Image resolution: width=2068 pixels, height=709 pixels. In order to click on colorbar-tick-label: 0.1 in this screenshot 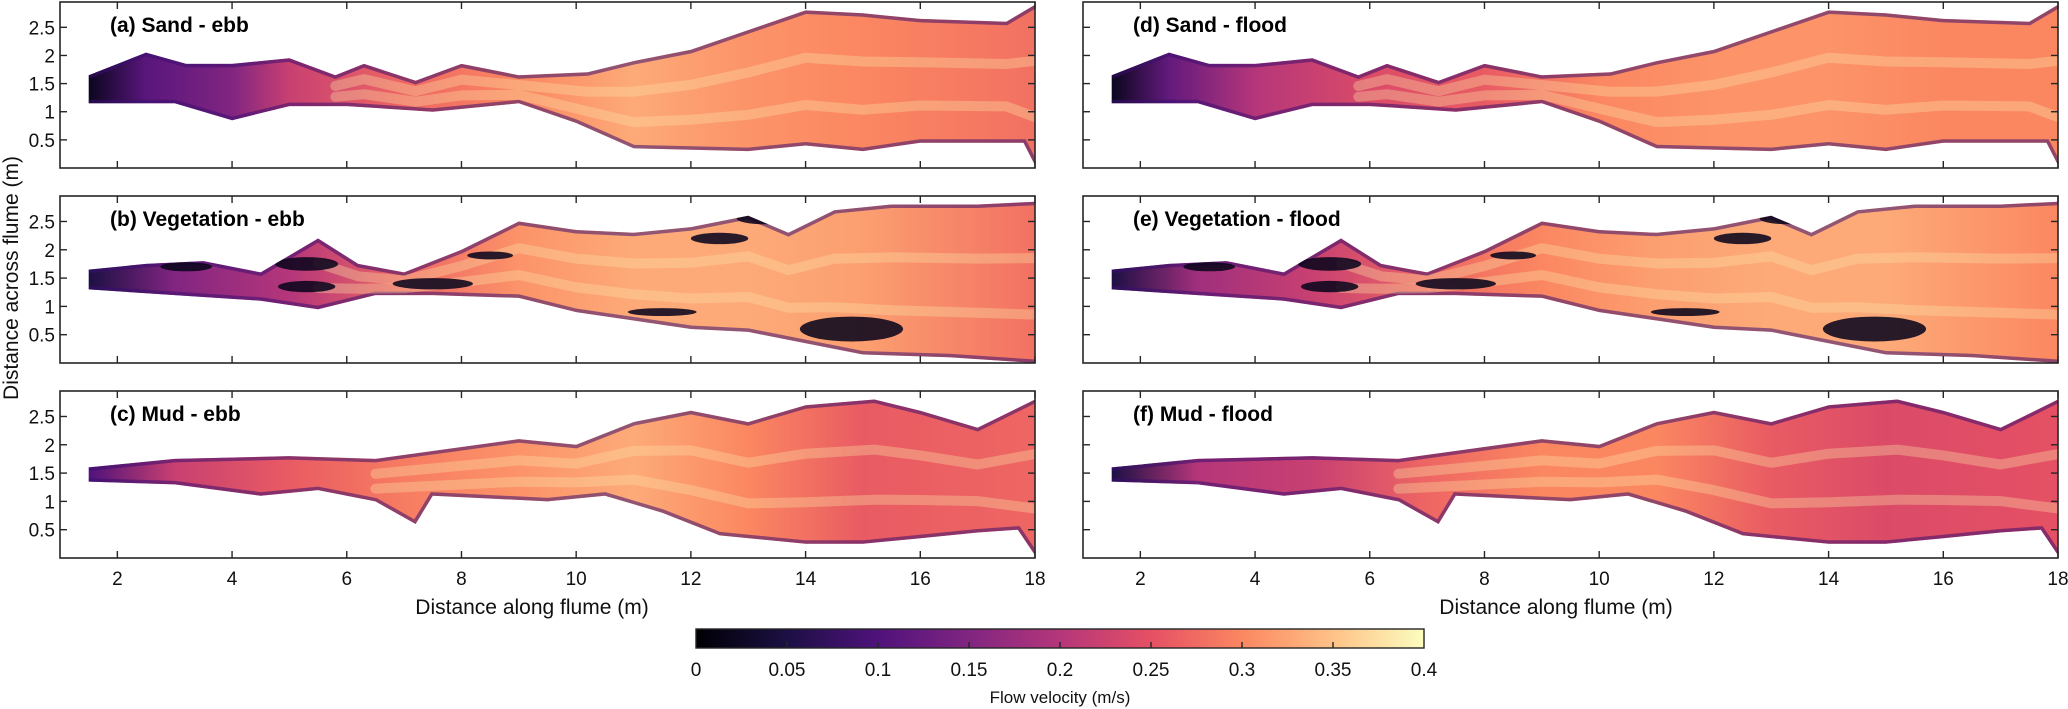, I will do `click(878, 670)`.